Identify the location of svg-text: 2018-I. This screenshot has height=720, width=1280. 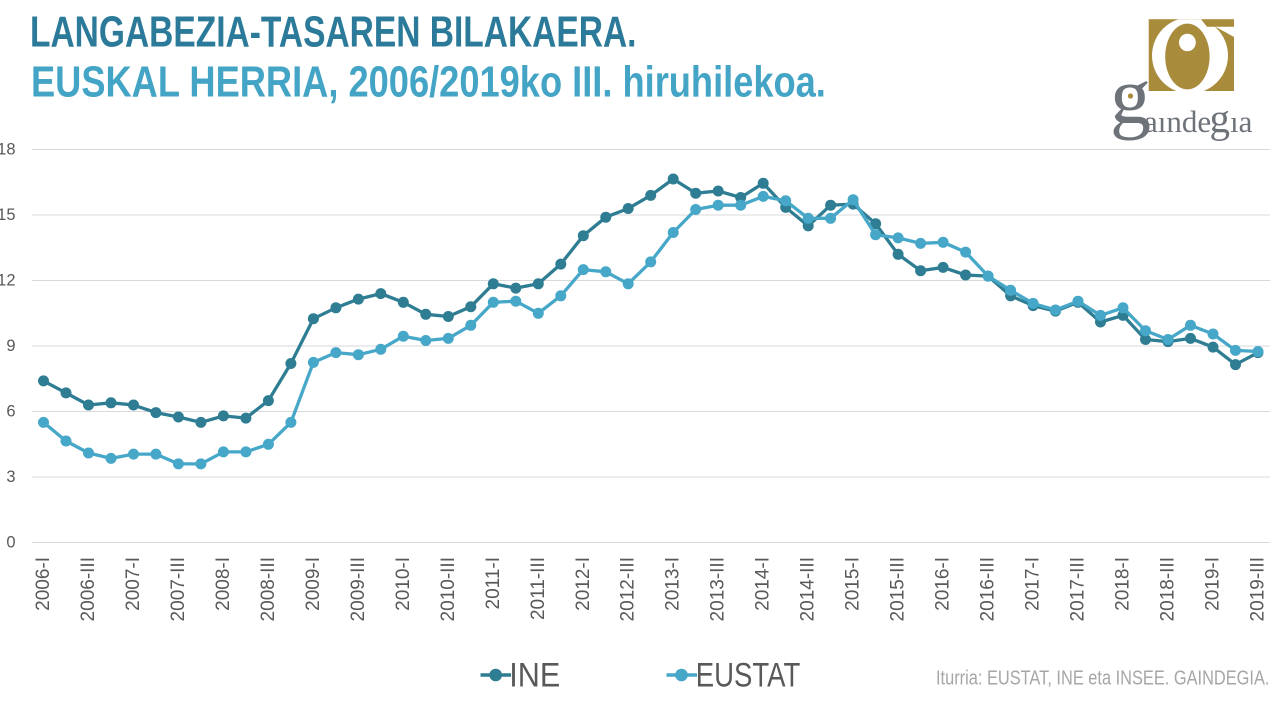
(1123, 584).